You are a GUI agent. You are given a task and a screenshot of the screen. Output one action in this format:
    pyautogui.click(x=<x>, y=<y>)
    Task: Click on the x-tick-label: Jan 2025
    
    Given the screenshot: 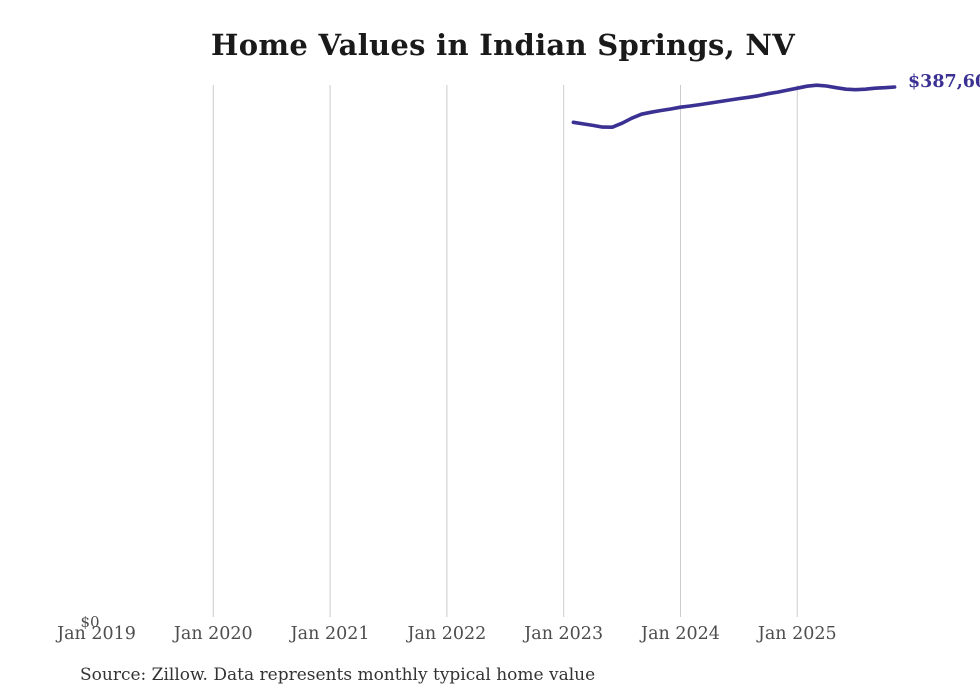 What is the action you would take?
    pyautogui.click(x=797, y=634)
    